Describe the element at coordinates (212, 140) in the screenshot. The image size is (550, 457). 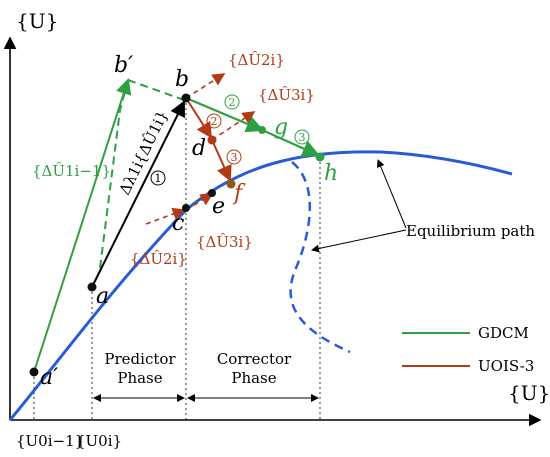
I see `point-d` at that location.